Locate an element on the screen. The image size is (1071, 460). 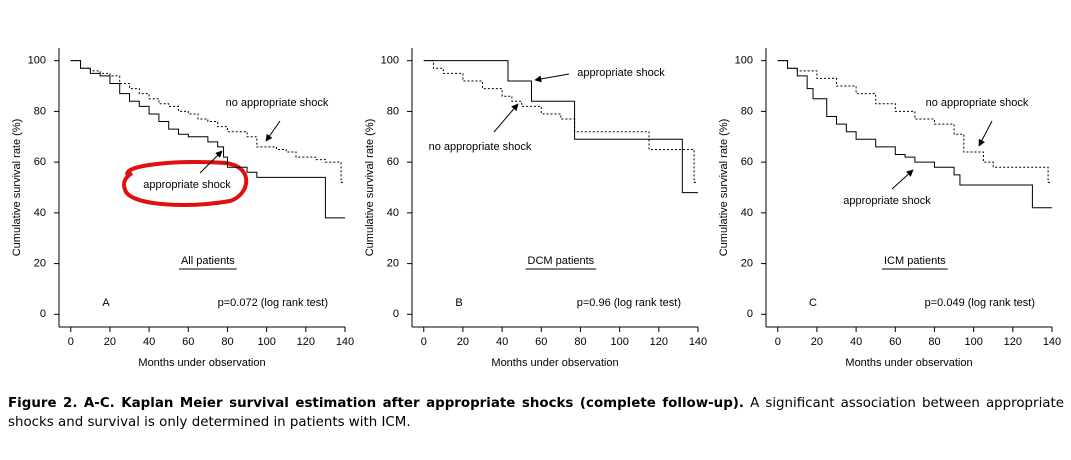
p-value: p=0.96 (log rank test) is located at coordinates (629, 303).